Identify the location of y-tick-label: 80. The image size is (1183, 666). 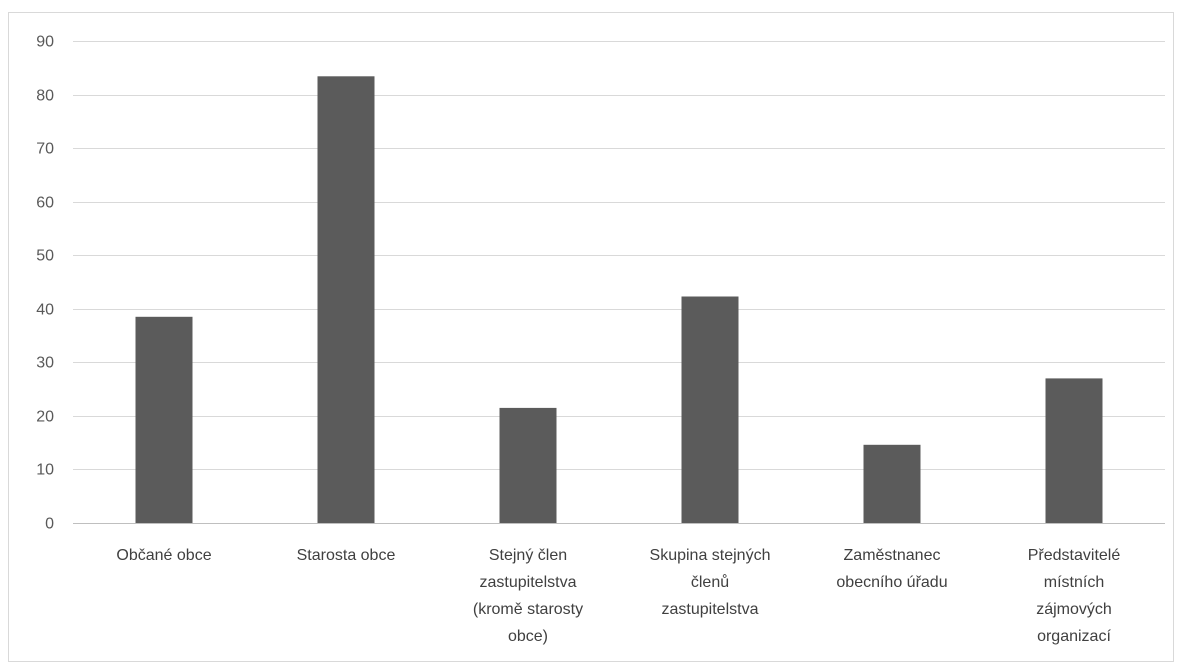
(45, 96).